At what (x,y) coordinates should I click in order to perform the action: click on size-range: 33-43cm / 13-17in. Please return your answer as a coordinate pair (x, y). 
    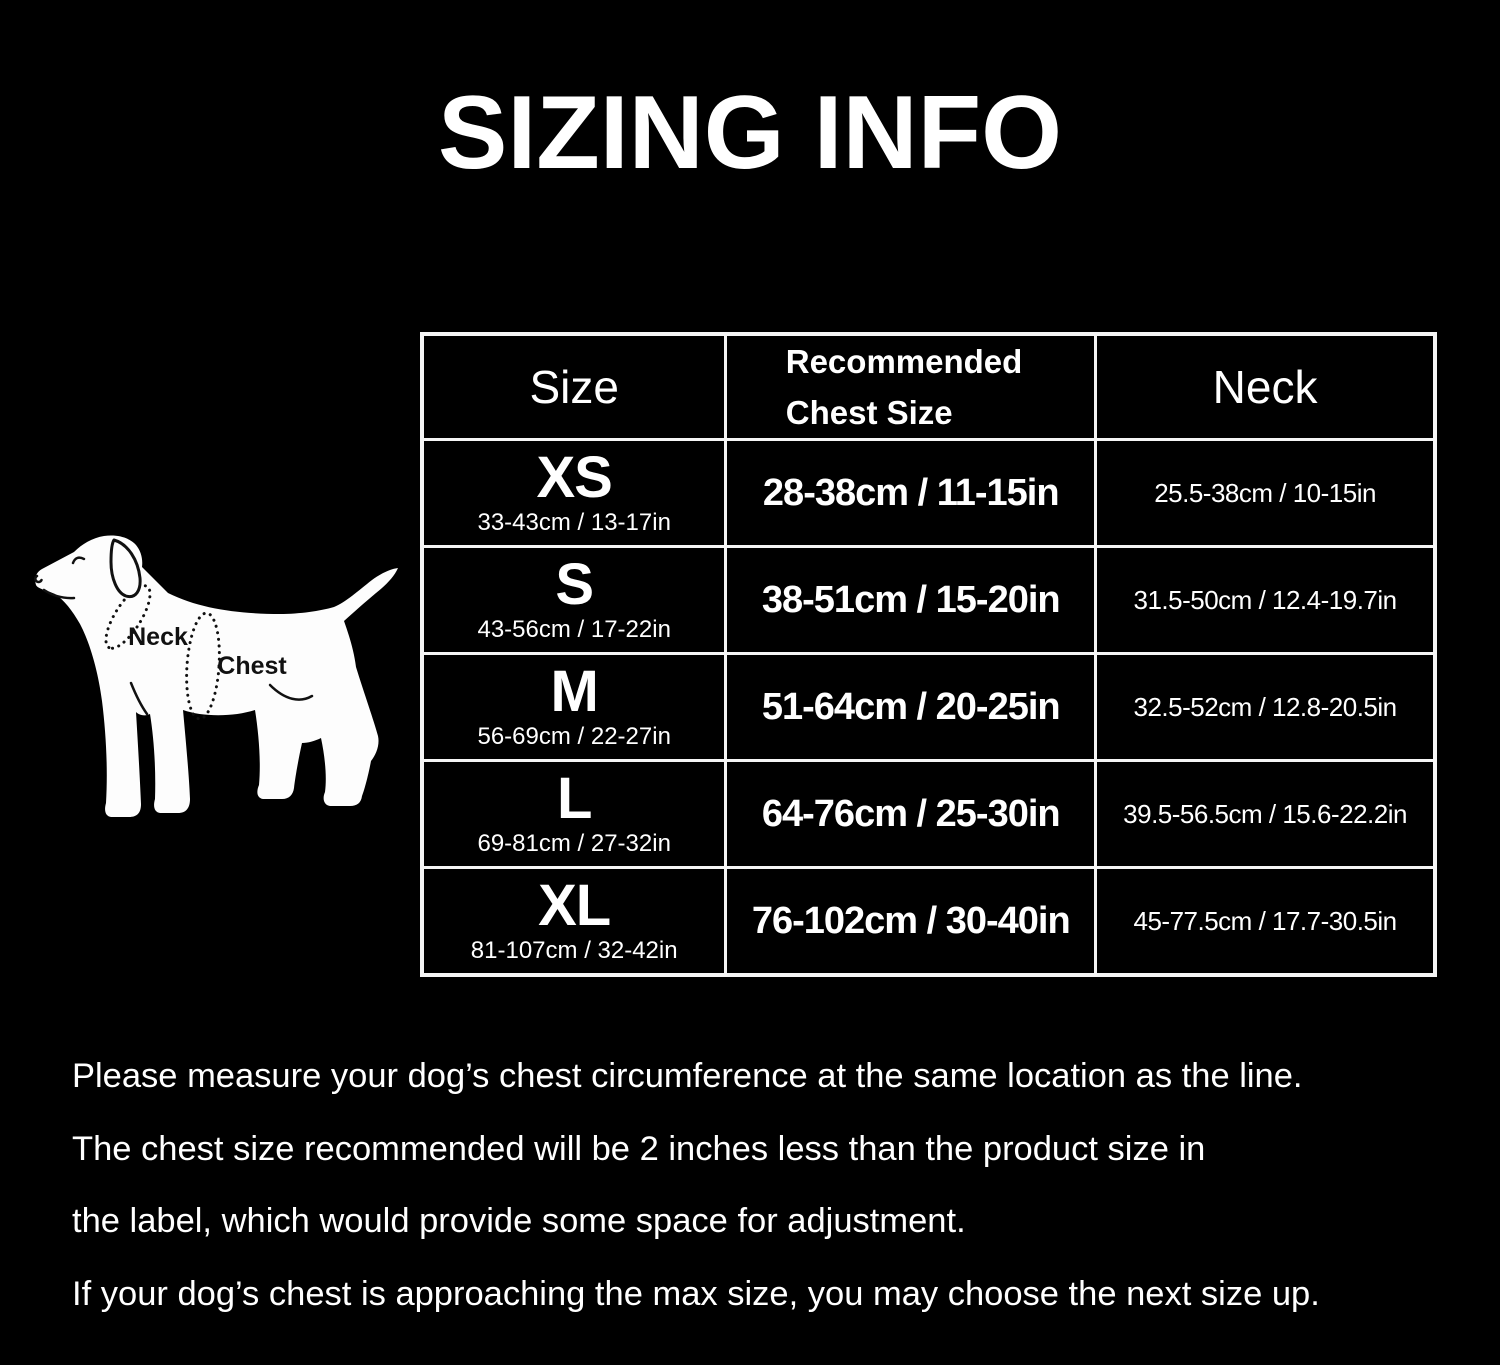
    Looking at the image, I should click on (574, 523).